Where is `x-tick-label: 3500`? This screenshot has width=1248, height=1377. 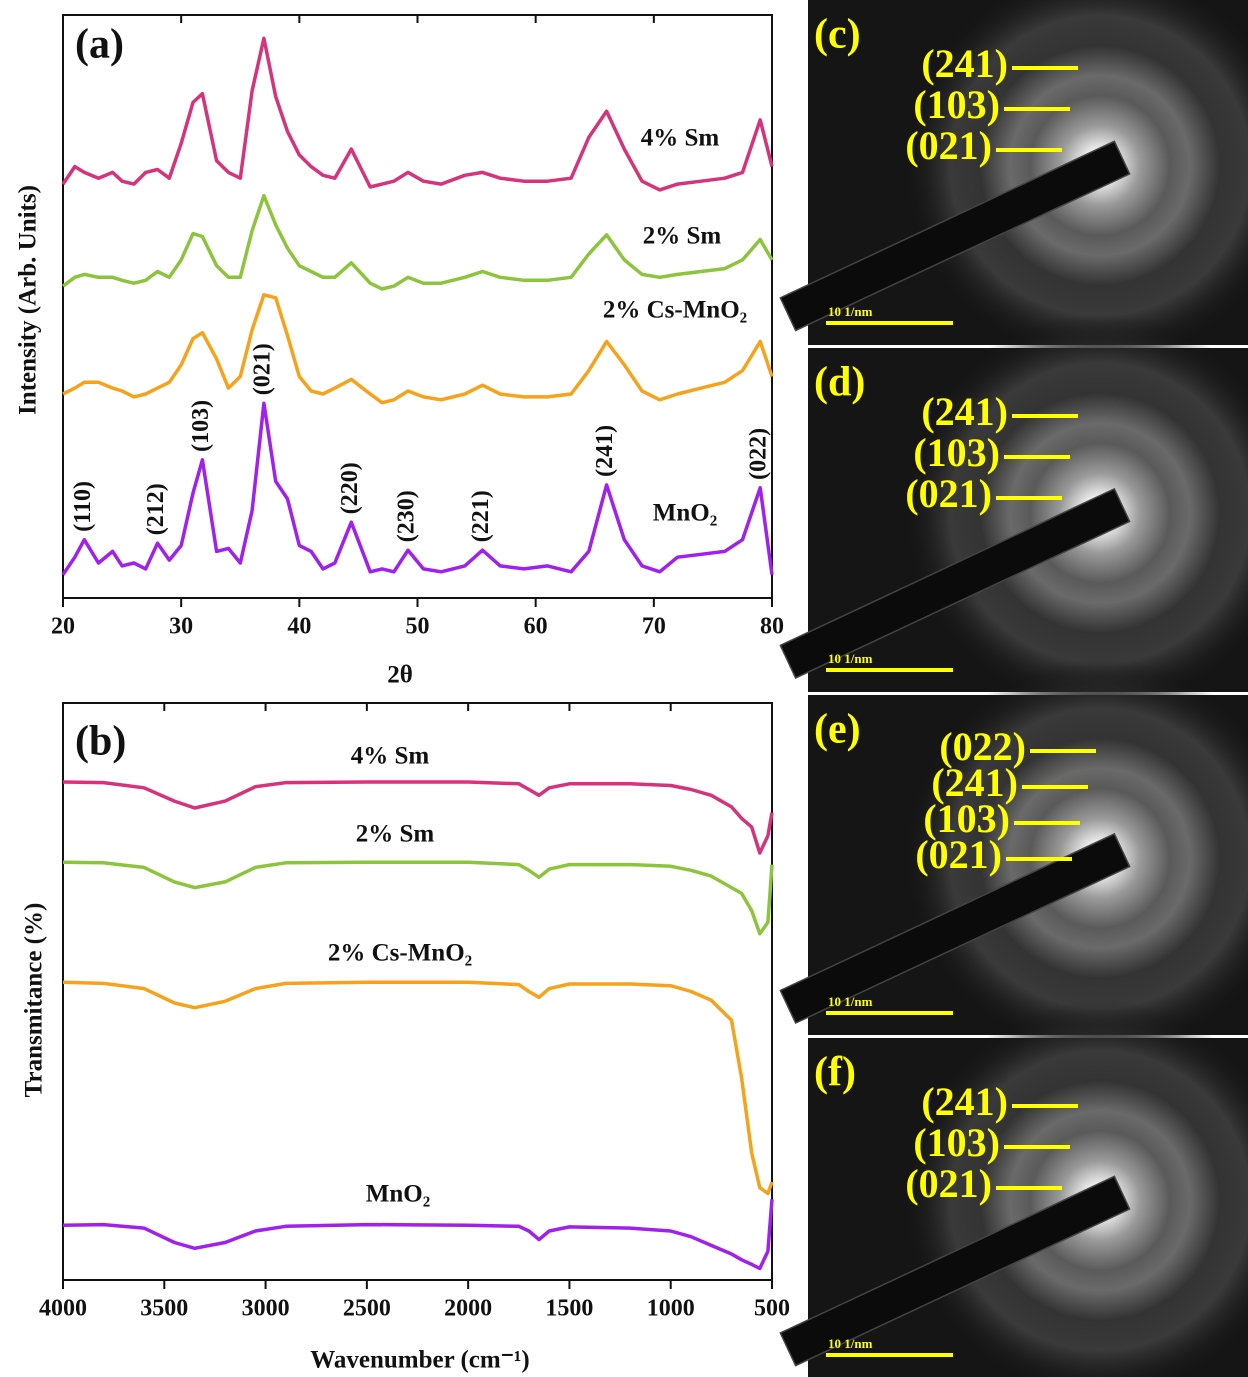
x-tick-label: 3500 is located at coordinates (164, 1309).